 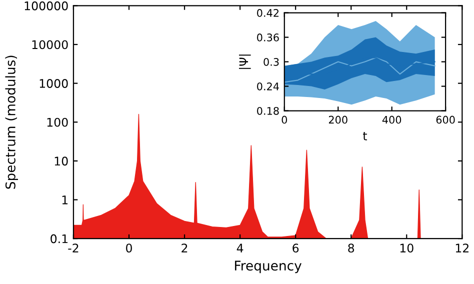 I want to click on y-tick-label: 0.3, so click(x=271, y=62).